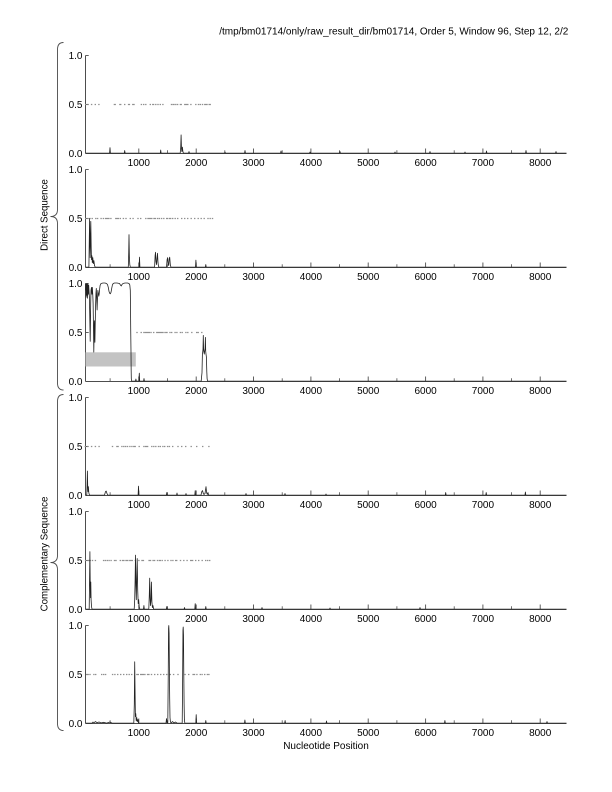 This screenshot has height=792, width=612. Describe the element at coordinates (44, 554) in the screenshot. I see `svg-text: Complementary Sequence` at that location.